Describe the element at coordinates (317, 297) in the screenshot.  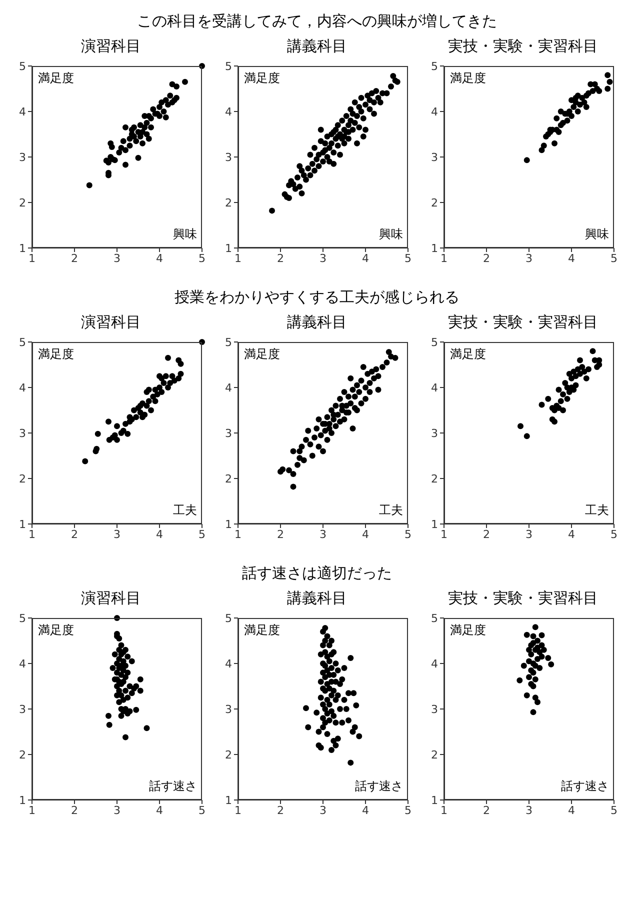
I see `text: 授業をわかりやすくする工夫が感じられる` at that location.